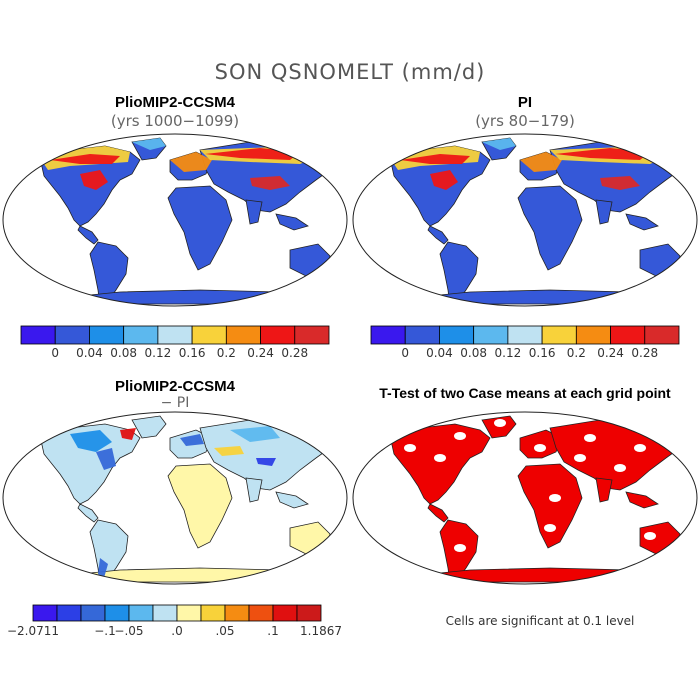 The image size is (700, 700). I want to click on panel-title-bottom-left: PlioMIP2-CCSM4, so click(175, 386).